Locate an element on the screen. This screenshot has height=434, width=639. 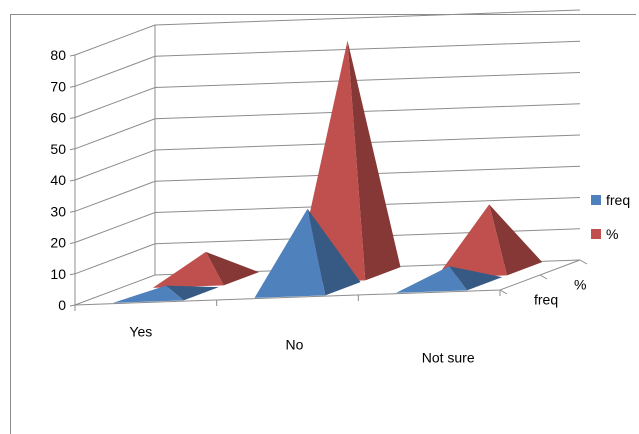
y-tick-label: 70 is located at coordinates (58, 86).